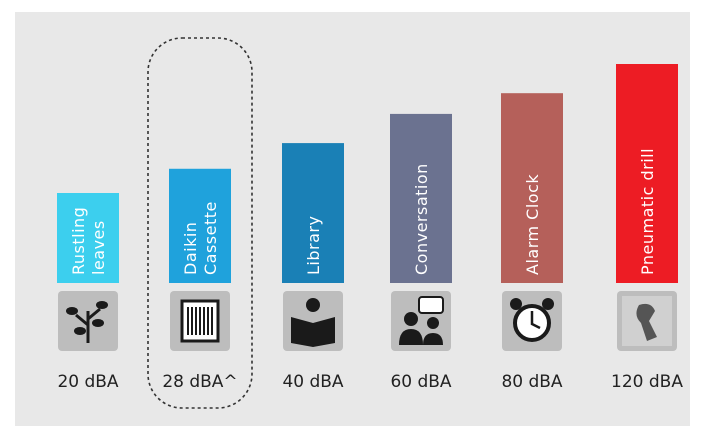 The width and height of the screenshot is (703, 436). What do you see at coordinates (98, 247) in the screenshot?
I see `bar-label: leaves` at bounding box center [98, 247].